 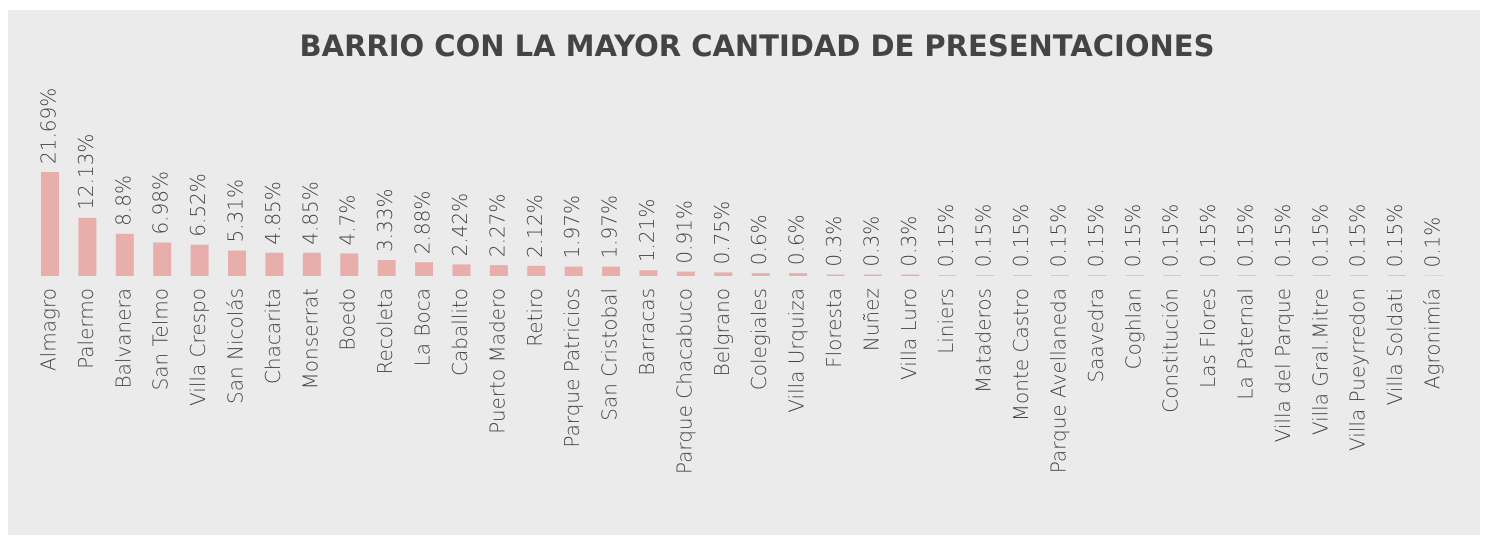 What do you see at coordinates (610, 354) in the screenshot?
I see `x-tick-label: San Cristobal` at bounding box center [610, 354].